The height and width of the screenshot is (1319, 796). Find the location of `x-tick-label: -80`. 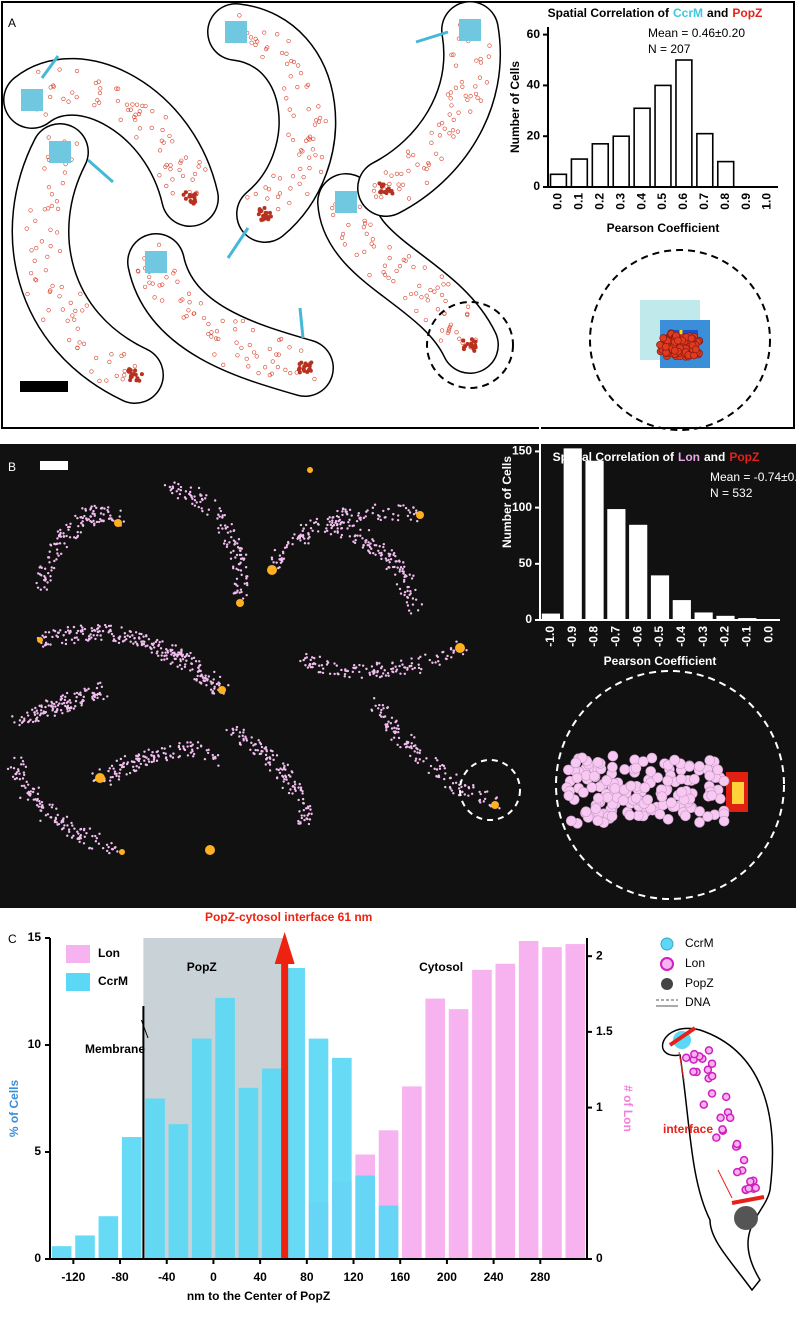

x-tick-label: -80 is located at coordinates (120, 1277).